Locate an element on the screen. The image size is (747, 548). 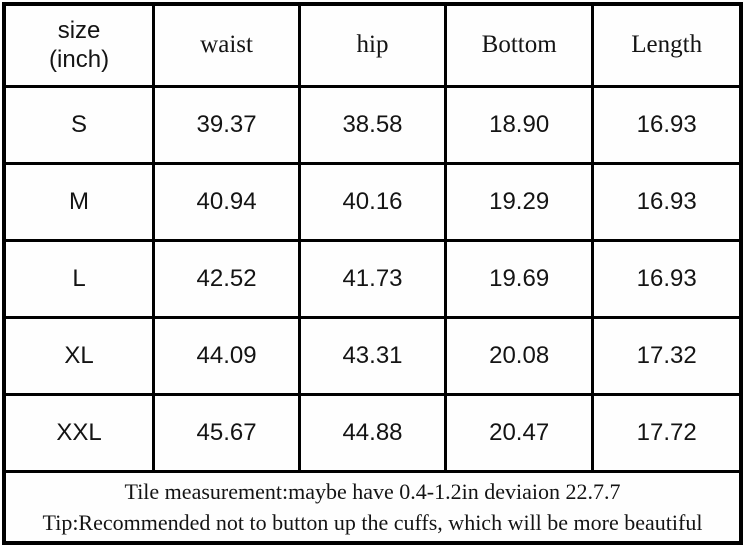
header-size-inch: size (inch) is located at coordinates (79, 45).